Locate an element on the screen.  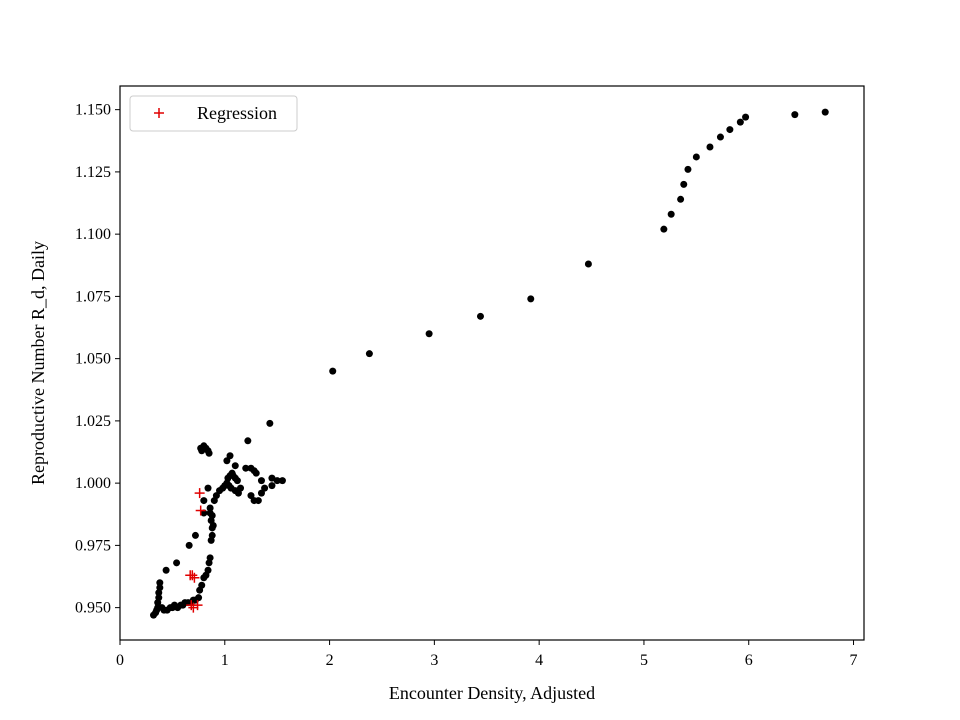
legend-box is located at coordinates (213, 113).